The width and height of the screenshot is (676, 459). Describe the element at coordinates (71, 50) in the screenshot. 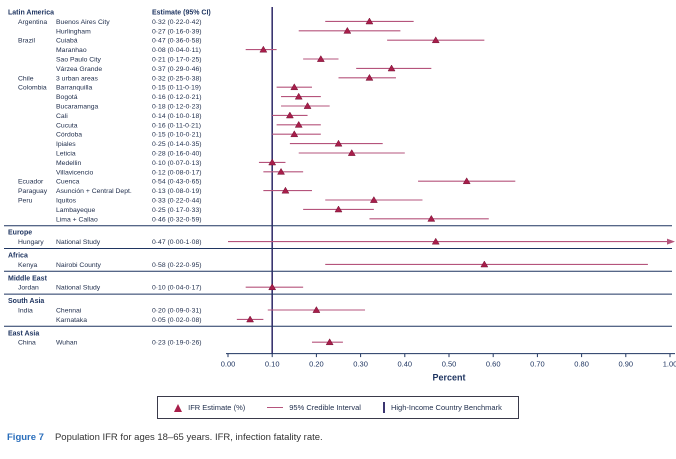

I see `site-label: Maranhao` at that location.